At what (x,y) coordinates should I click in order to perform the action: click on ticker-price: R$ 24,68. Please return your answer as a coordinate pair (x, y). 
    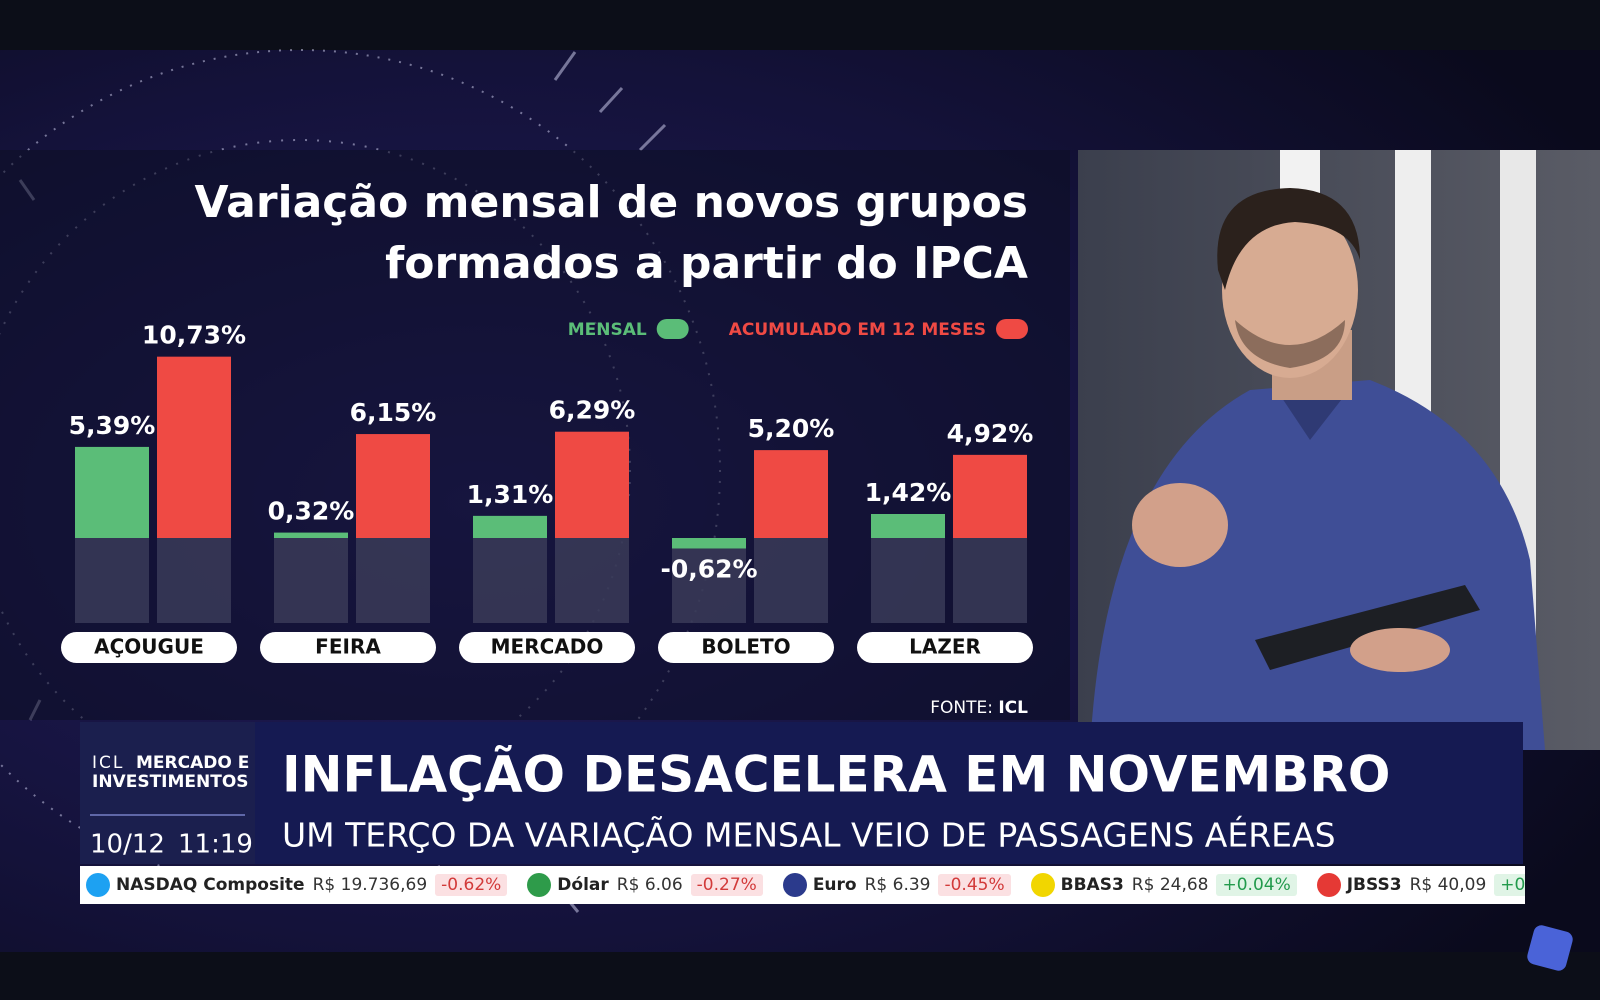
    Looking at the image, I should click on (1170, 885).